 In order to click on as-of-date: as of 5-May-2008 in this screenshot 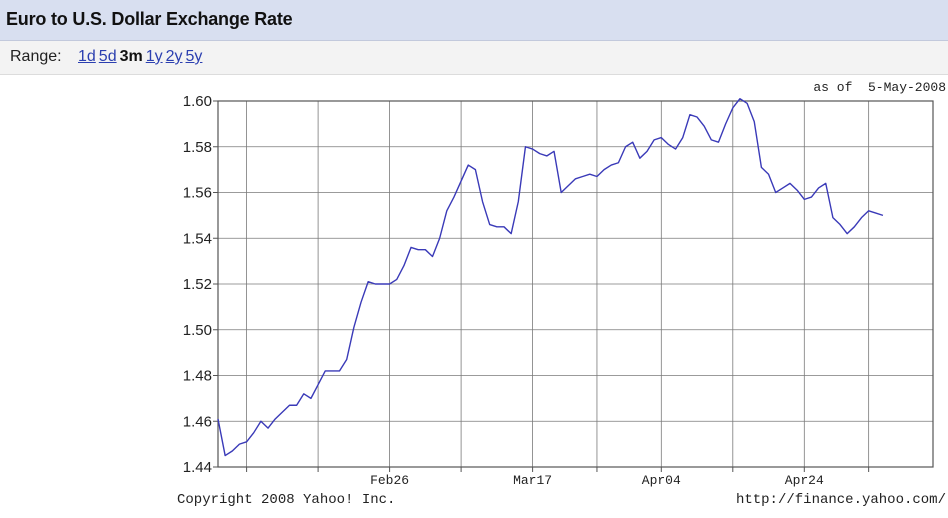, I will do `click(879, 87)`.